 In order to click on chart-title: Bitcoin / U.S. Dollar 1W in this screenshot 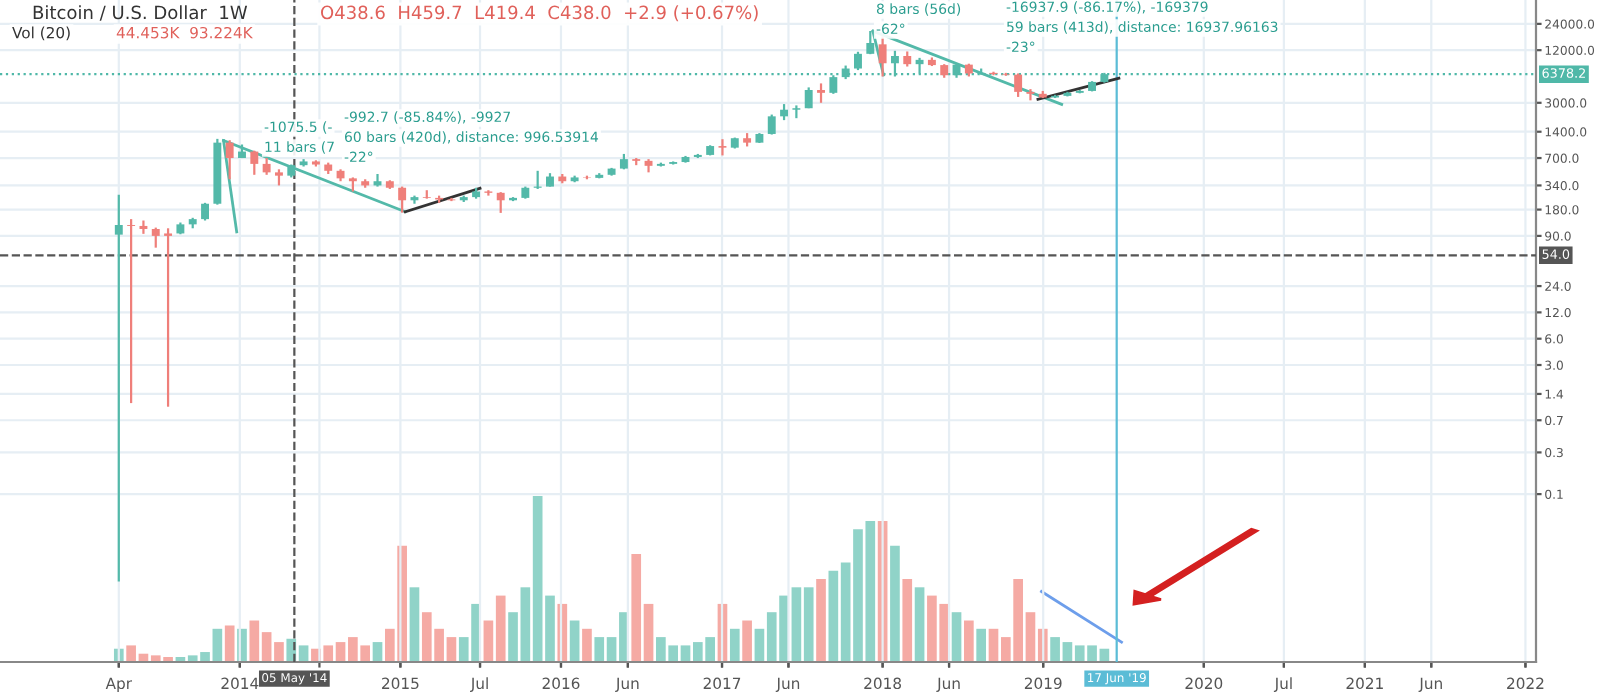, I will do `click(140, 13)`.